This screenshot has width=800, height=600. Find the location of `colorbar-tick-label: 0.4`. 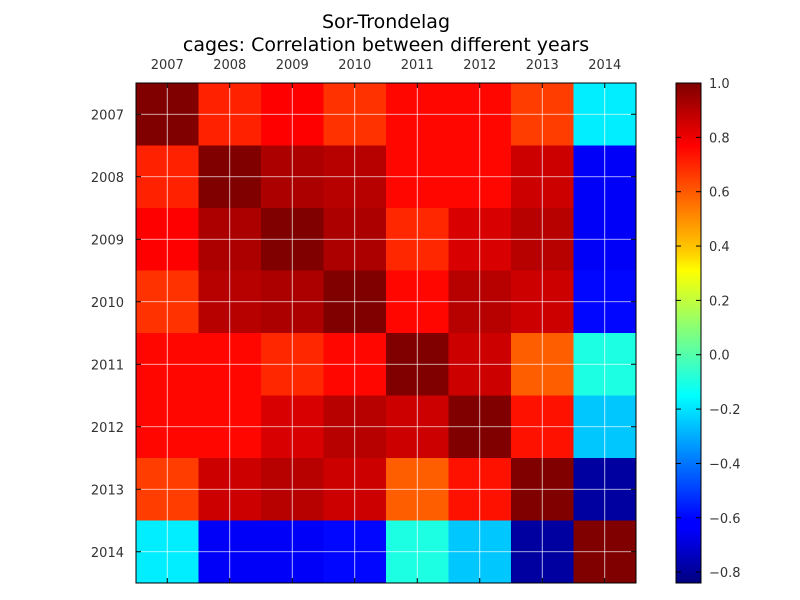

colorbar-tick-label: 0.4 is located at coordinates (719, 247).